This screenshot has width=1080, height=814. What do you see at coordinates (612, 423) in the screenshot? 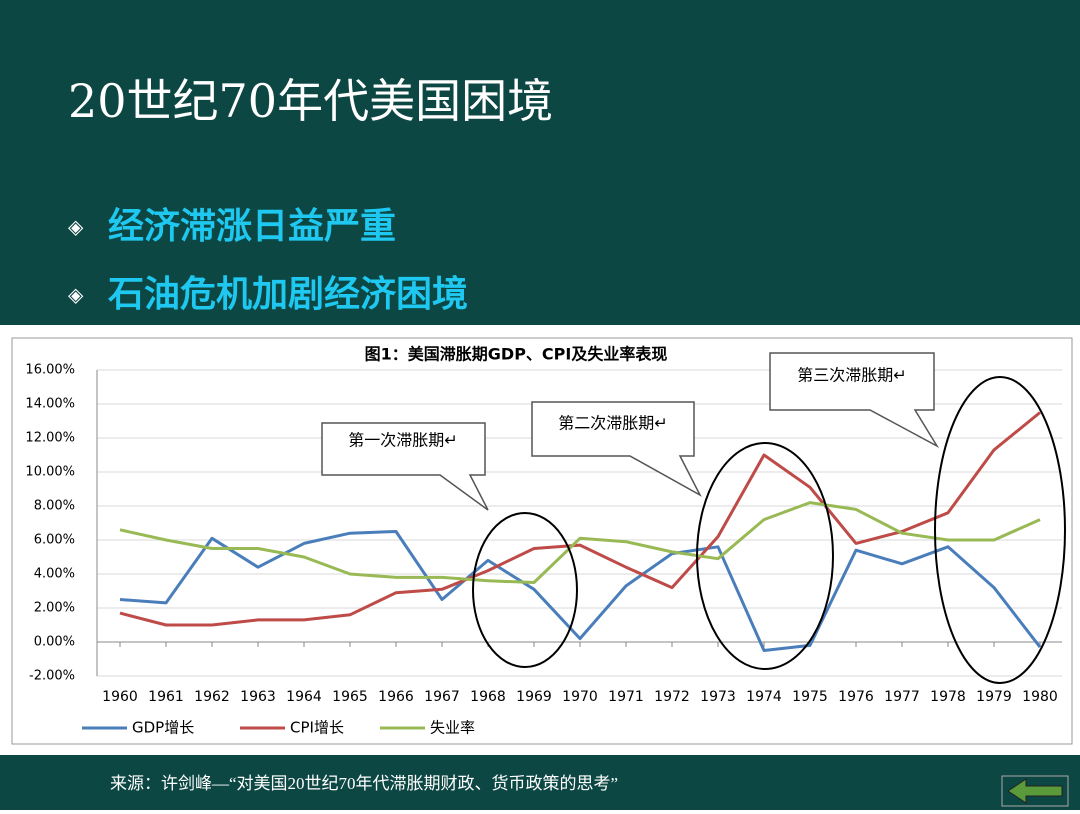
I see `annotation: 第二次滞胀期↵` at bounding box center [612, 423].